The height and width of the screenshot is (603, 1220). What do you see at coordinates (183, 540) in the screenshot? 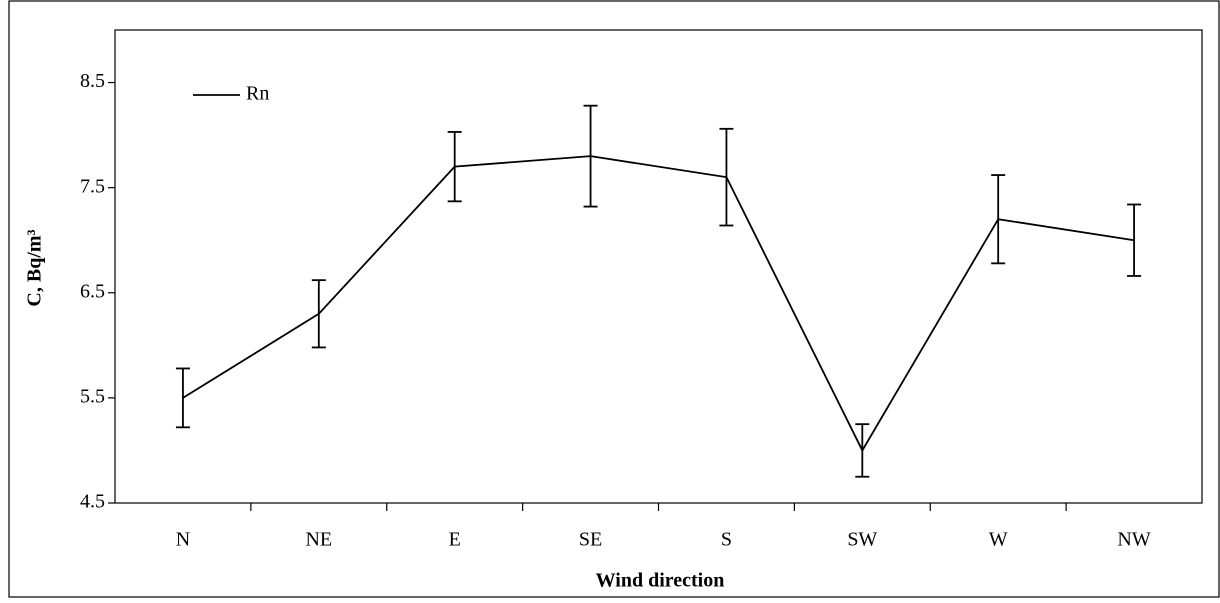
I see `x-tick-label: N` at bounding box center [183, 540].